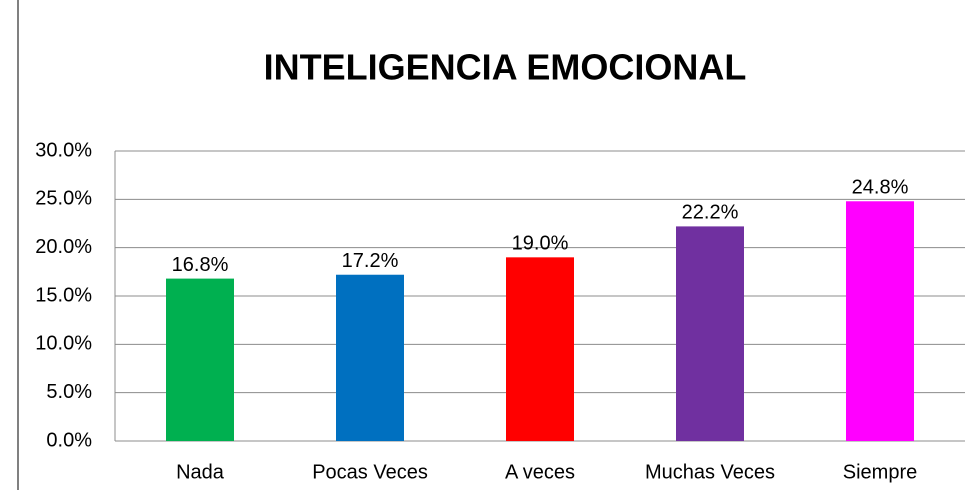  Describe the element at coordinates (880, 472) in the screenshot. I see `x-tick-label: Siempre` at that location.